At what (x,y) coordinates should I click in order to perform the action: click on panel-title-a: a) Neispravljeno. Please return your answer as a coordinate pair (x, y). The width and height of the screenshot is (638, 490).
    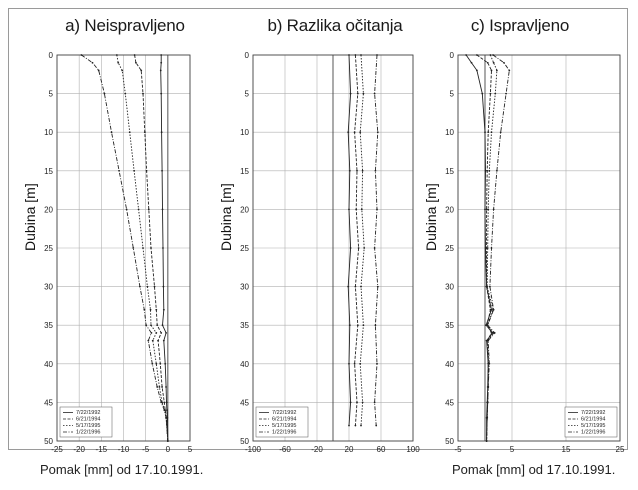
    Looking at the image, I should click on (125, 25).